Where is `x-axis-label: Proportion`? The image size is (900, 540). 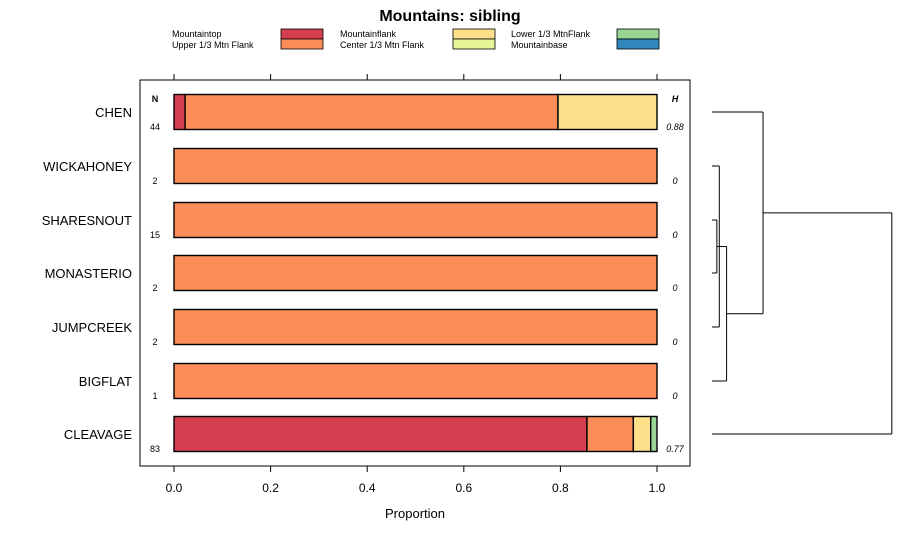
x-axis-label: Proportion is located at coordinates (415, 513).